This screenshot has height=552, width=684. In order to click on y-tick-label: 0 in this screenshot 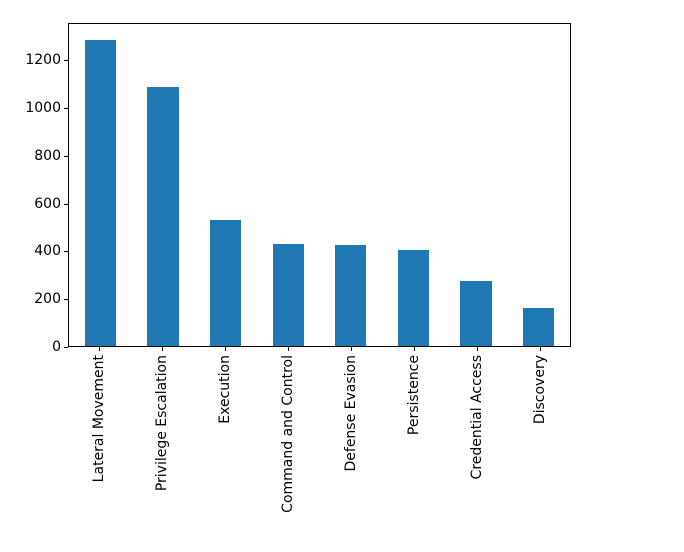, I will do `click(56, 347)`.